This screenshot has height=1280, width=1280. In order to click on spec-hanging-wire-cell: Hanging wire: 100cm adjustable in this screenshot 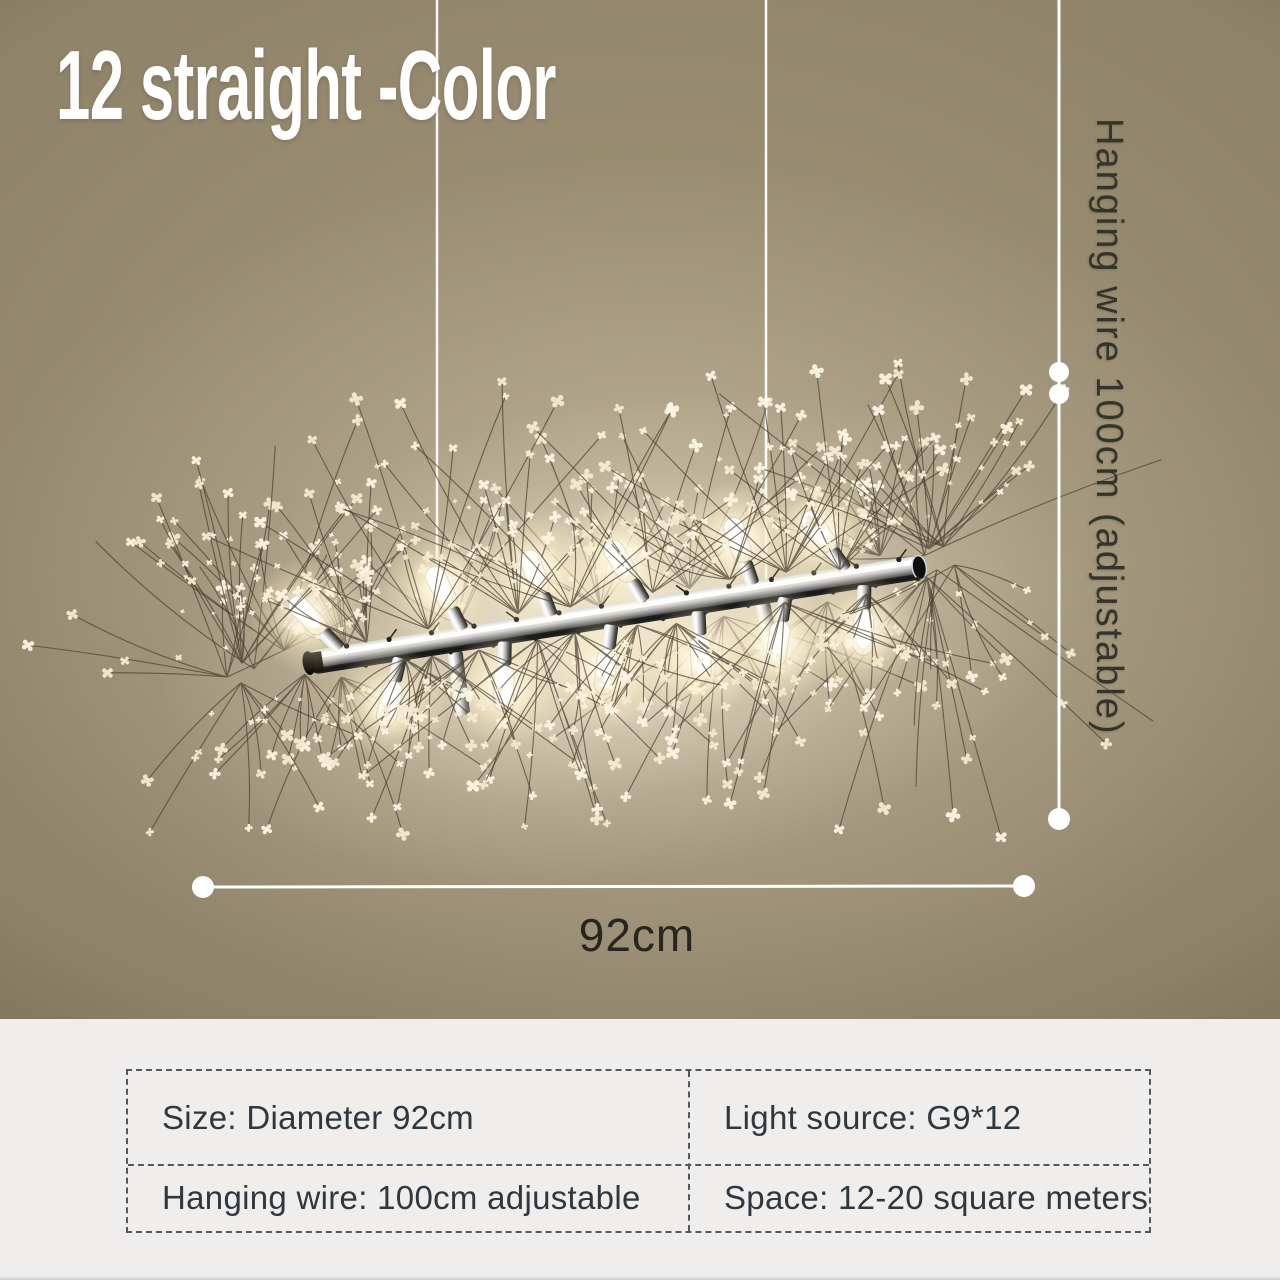, I will do `click(401, 1197)`.